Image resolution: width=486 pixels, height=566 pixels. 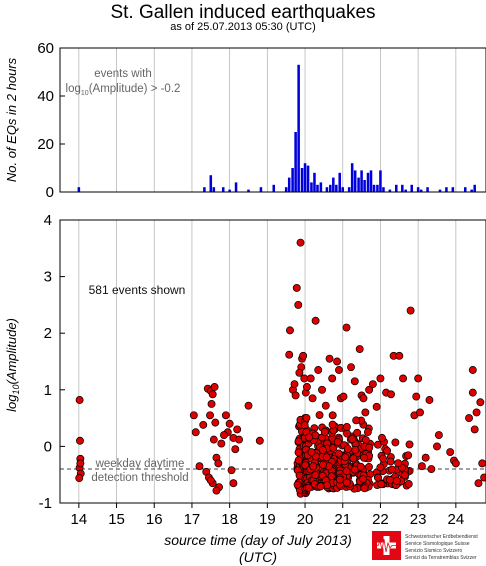 What do you see at coordinates (48, 277) in the screenshot?
I see `scatter-y-tick-label: 3` at bounding box center [48, 277].